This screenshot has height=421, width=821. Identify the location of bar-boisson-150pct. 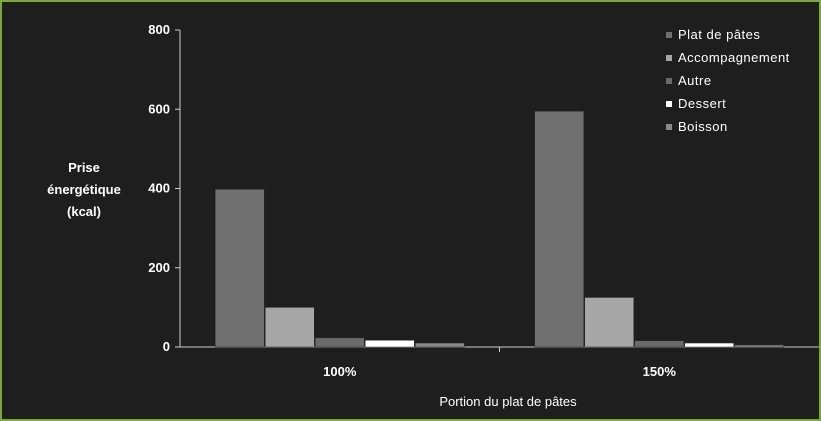
(759, 346).